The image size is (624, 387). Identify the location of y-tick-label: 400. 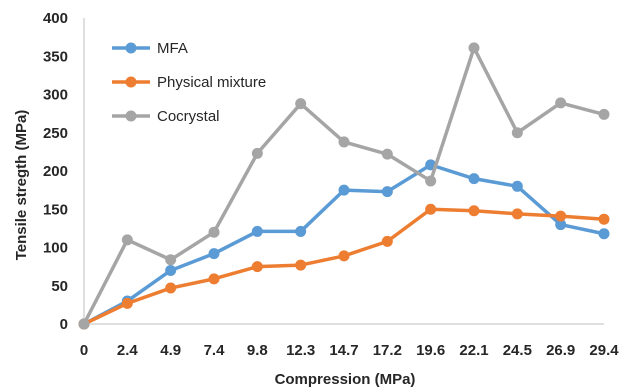
(55, 18).